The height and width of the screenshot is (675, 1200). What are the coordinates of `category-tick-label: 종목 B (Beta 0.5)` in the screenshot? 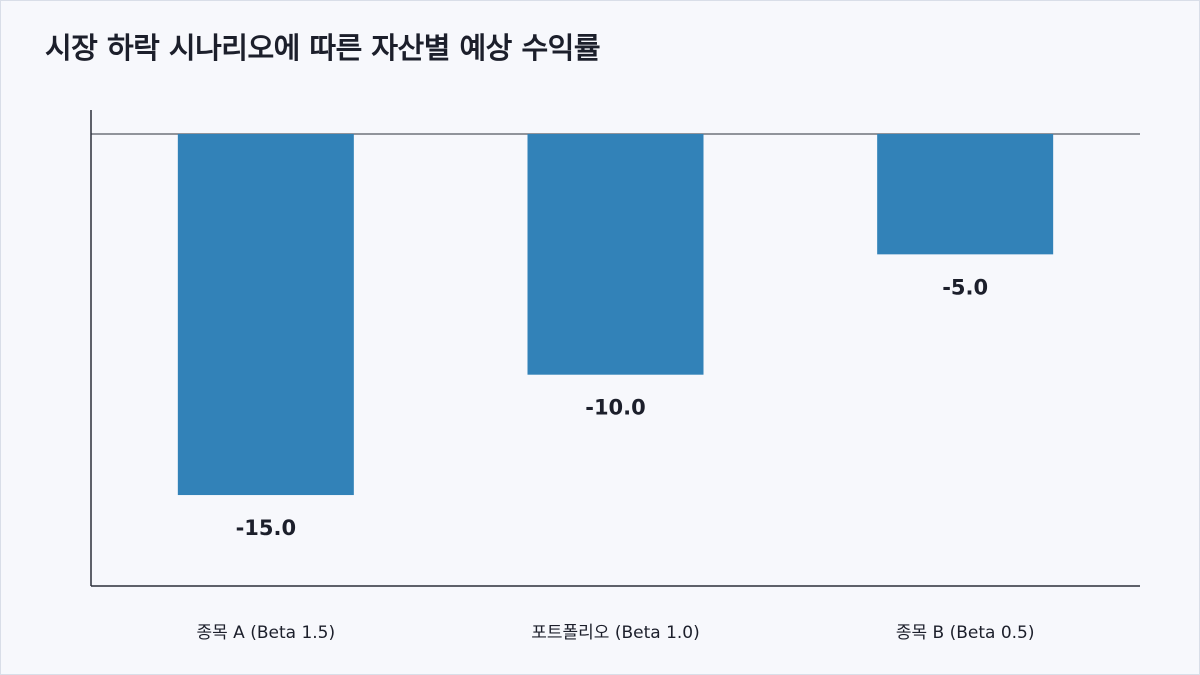 It's located at (965, 633).